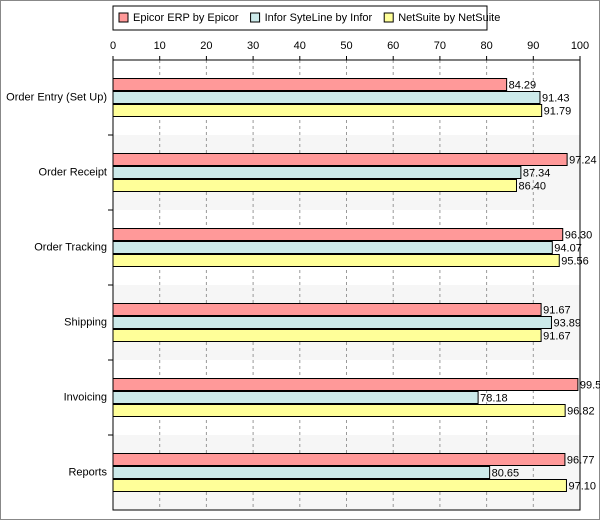  Describe the element at coordinates (567, 323) in the screenshot. I see `value-label: 93.89` at that location.